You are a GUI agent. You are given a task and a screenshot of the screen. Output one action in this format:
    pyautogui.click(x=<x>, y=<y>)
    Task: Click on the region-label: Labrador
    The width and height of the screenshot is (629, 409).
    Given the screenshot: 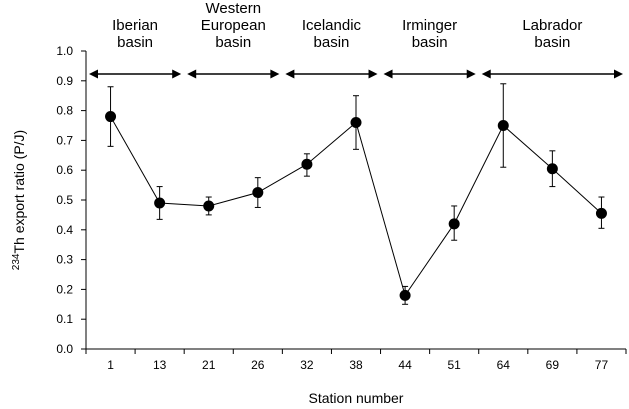 What is the action you would take?
    pyautogui.click(x=552, y=25)
    